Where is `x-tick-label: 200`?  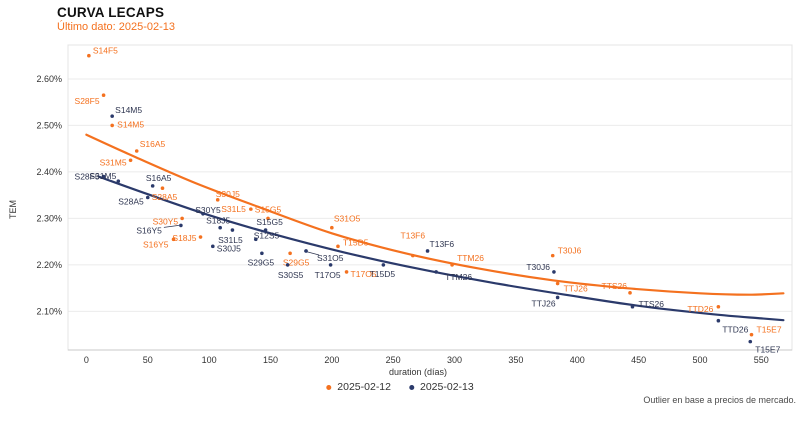
x-tick-label: 200 is located at coordinates (331, 360).